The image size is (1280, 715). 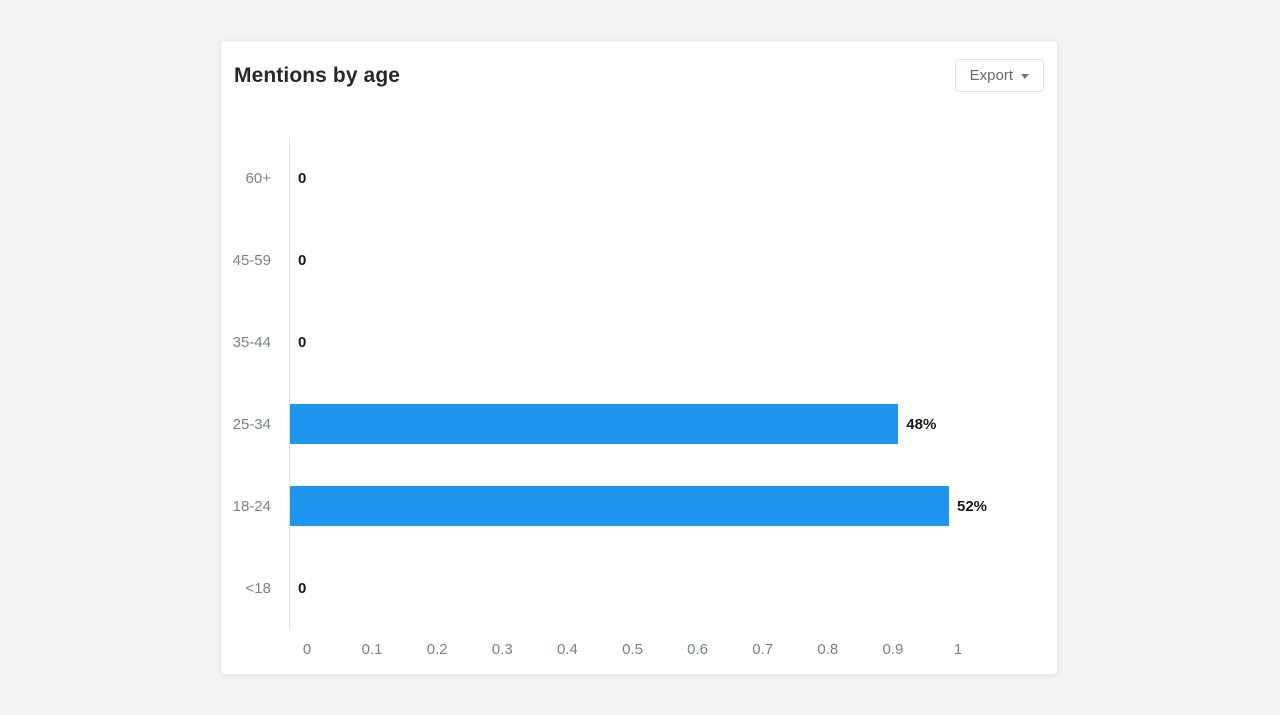 What do you see at coordinates (1025, 76) in the screenshot?
I see `chevron-down-icon` at bounding box center [1025, 76].